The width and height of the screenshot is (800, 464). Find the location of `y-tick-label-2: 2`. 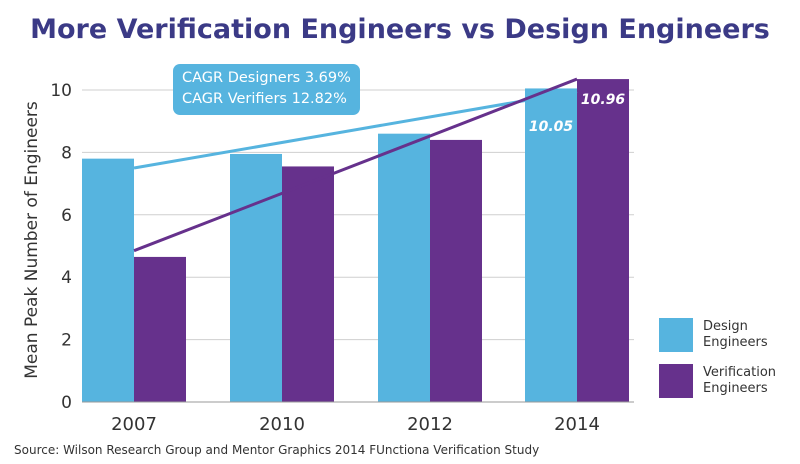

y-tick-label-2: 2 is located at coordinates (66, 341).